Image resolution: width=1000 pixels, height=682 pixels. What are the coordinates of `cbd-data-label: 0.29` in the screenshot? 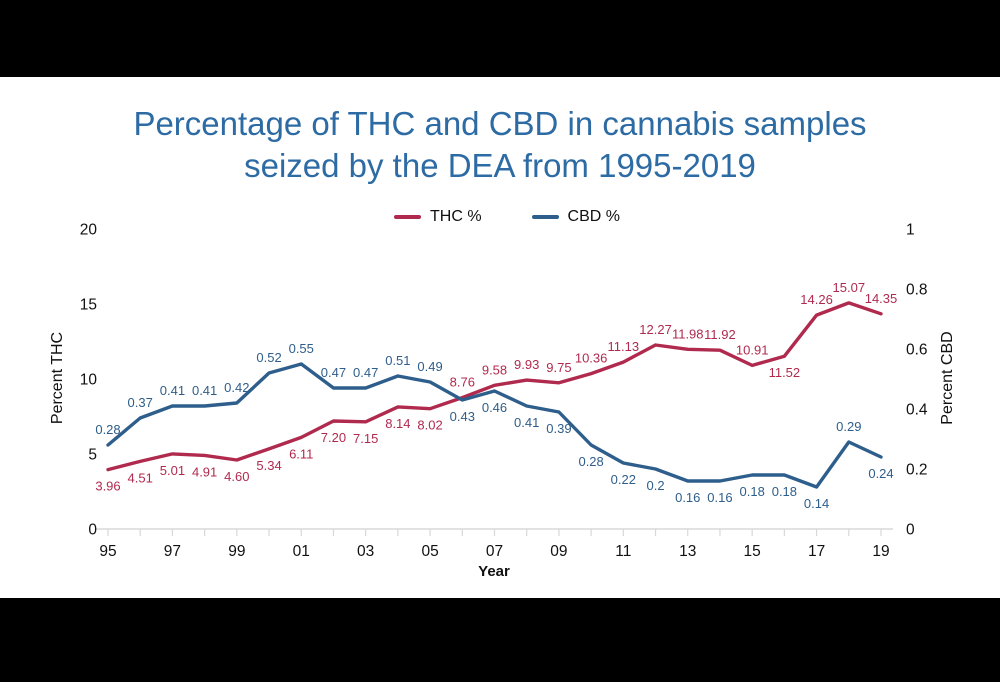 It's located at (848, 426).